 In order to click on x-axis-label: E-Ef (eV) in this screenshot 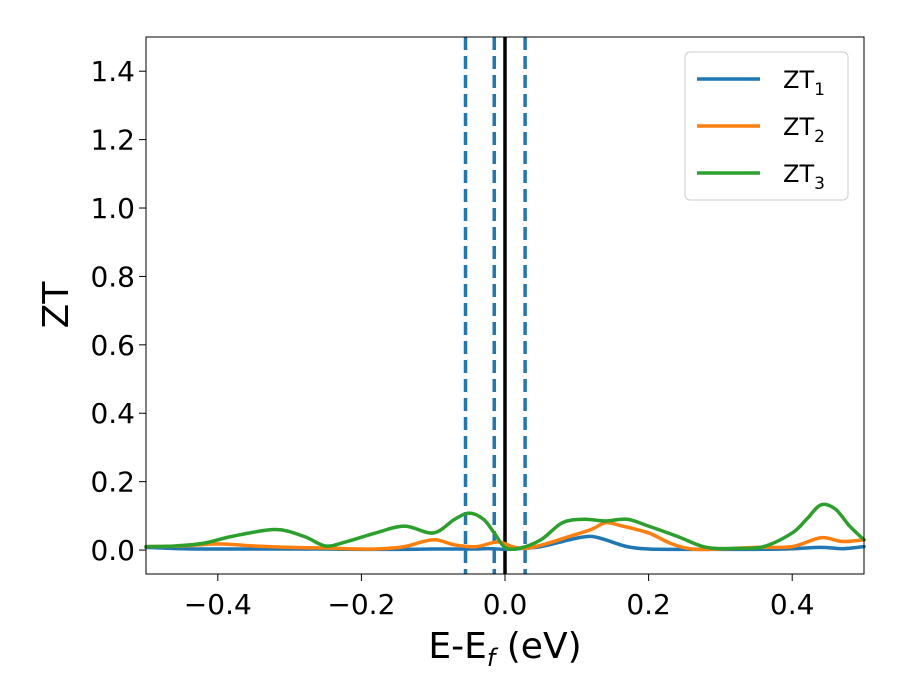, I will do `click(504, 649)`.